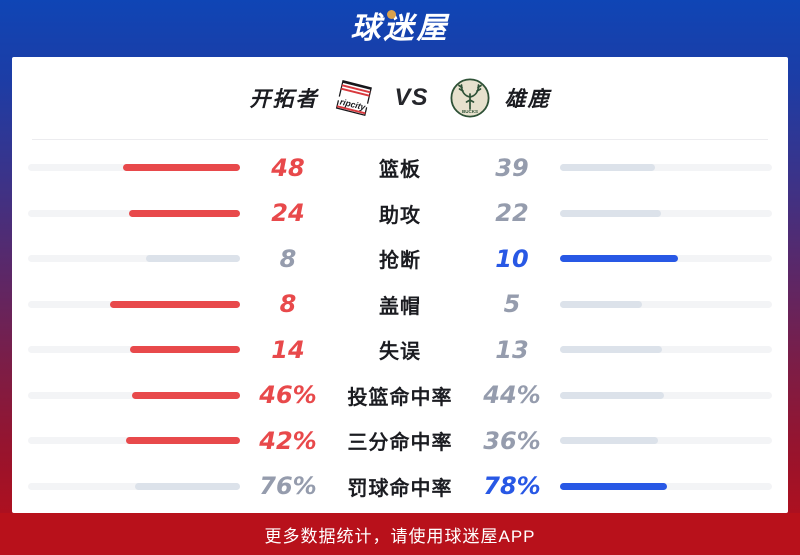 The image size is (800, 555). I want to click on away-value: 36%, so click(512, 440).